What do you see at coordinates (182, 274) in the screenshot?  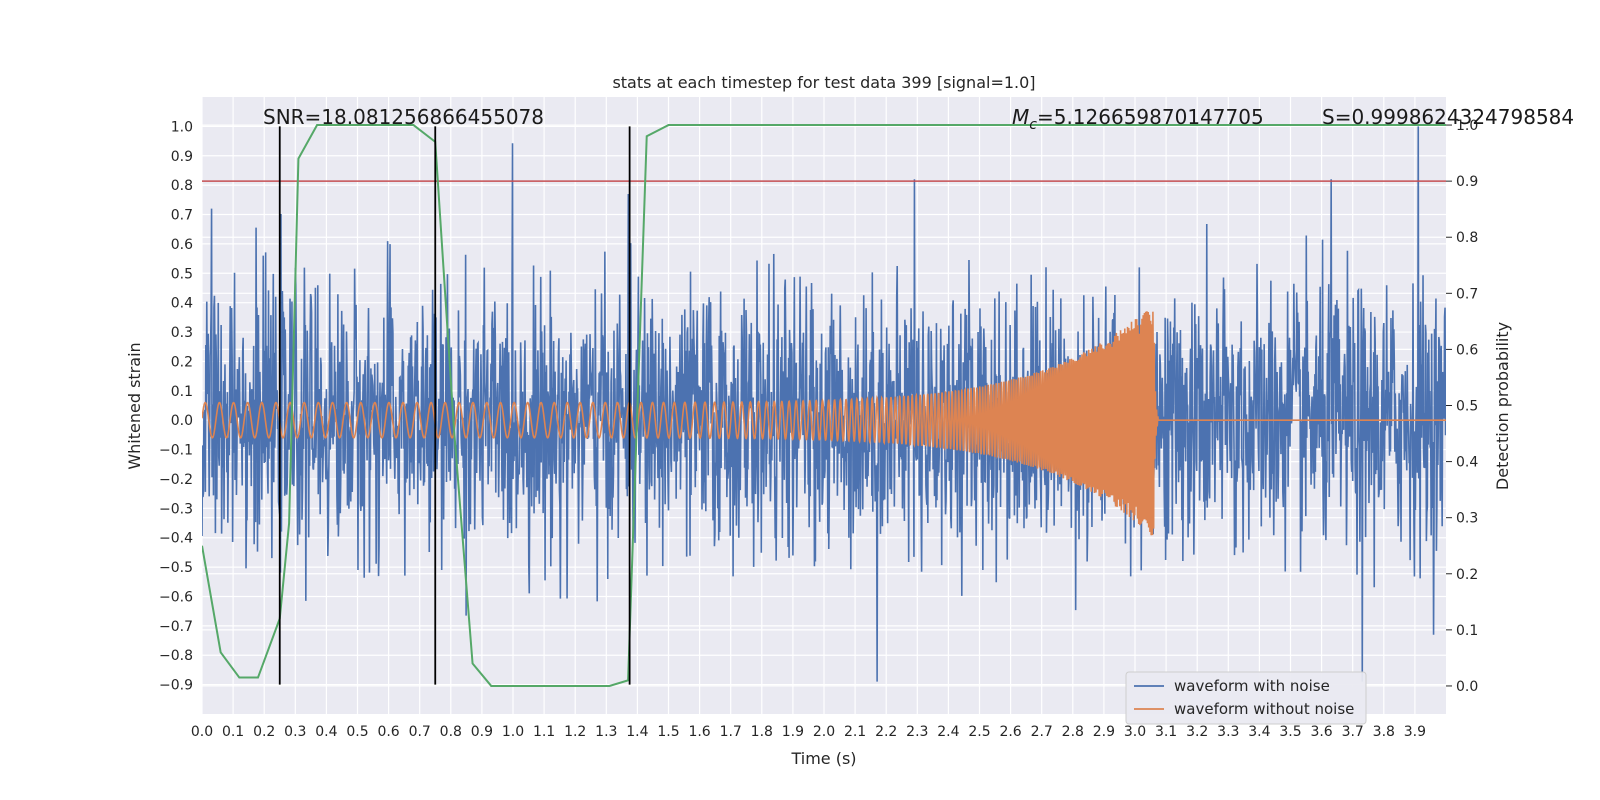 I see `y-tick-label: 0.5` at bounding box center [182, 274].